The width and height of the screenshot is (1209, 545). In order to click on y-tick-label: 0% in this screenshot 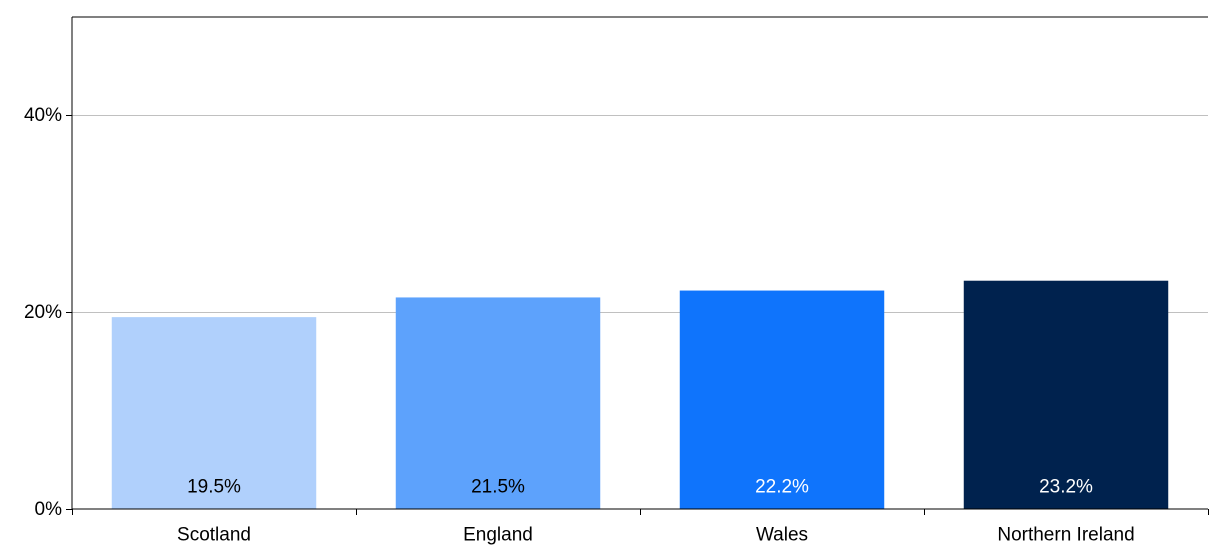, I will do `click(49, 509)`.